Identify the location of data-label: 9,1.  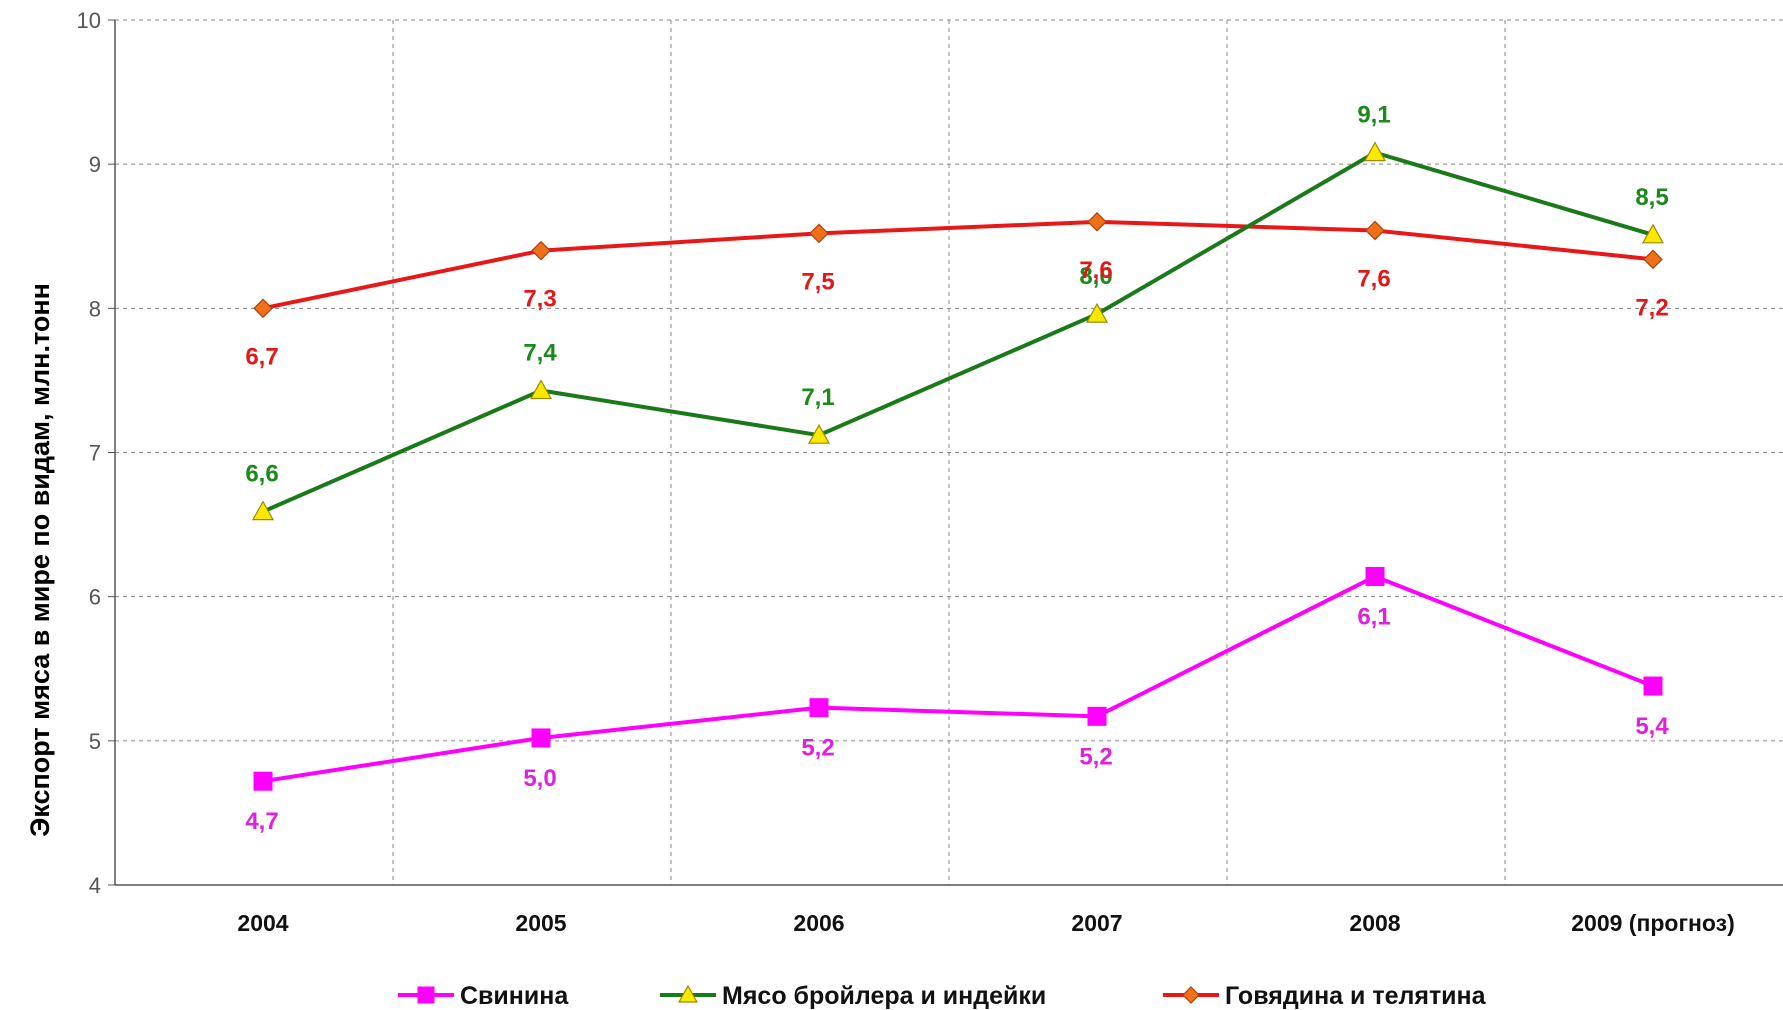
(1373, 115).